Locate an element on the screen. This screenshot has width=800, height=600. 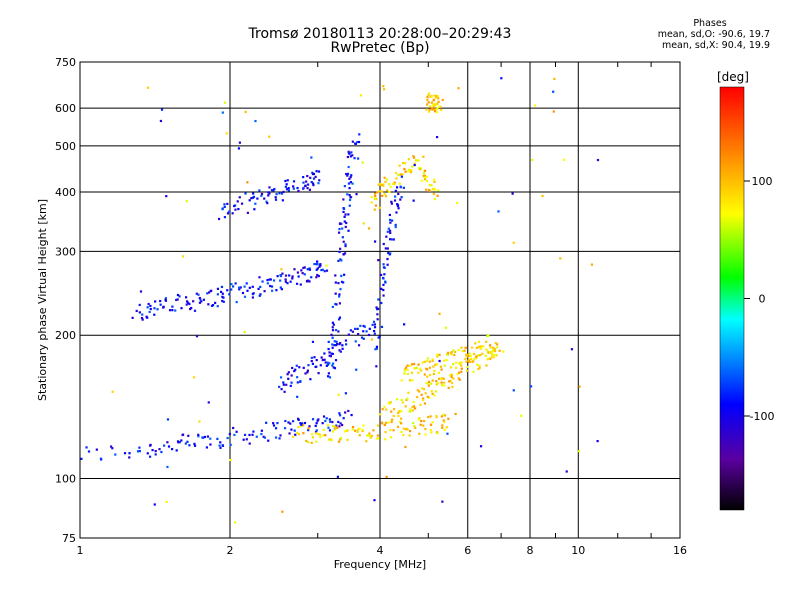
x-tick-label: 16 is located at coordinates (680, 550).